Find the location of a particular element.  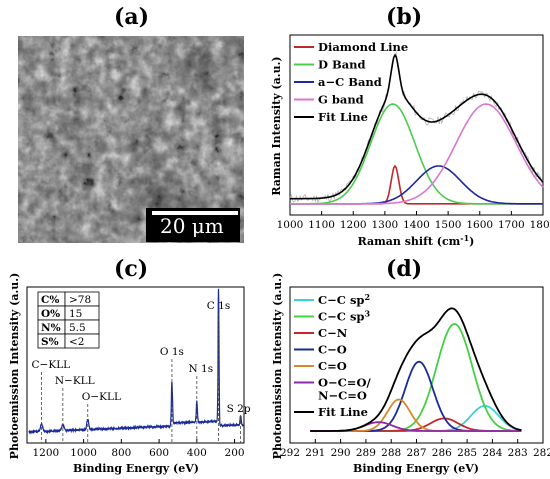

raman-y-axis-label: Raman Intensity (a.u.) is located at coordinates (276, 125).